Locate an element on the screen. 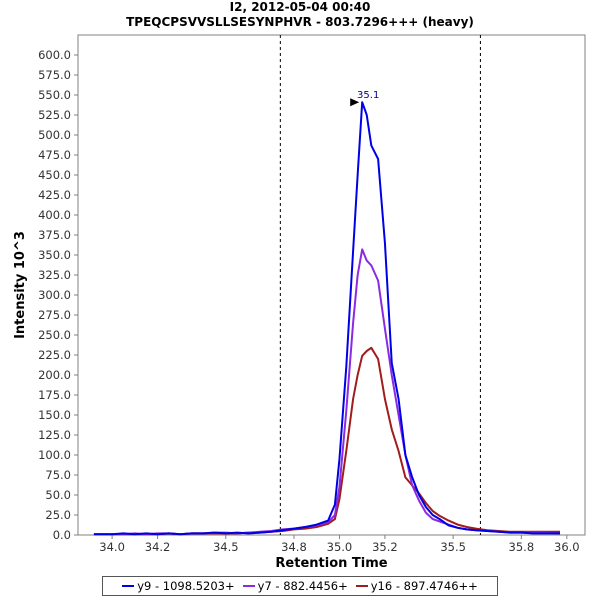  y-tick-label-18: 450.0 is located at coordinates (54, 175).